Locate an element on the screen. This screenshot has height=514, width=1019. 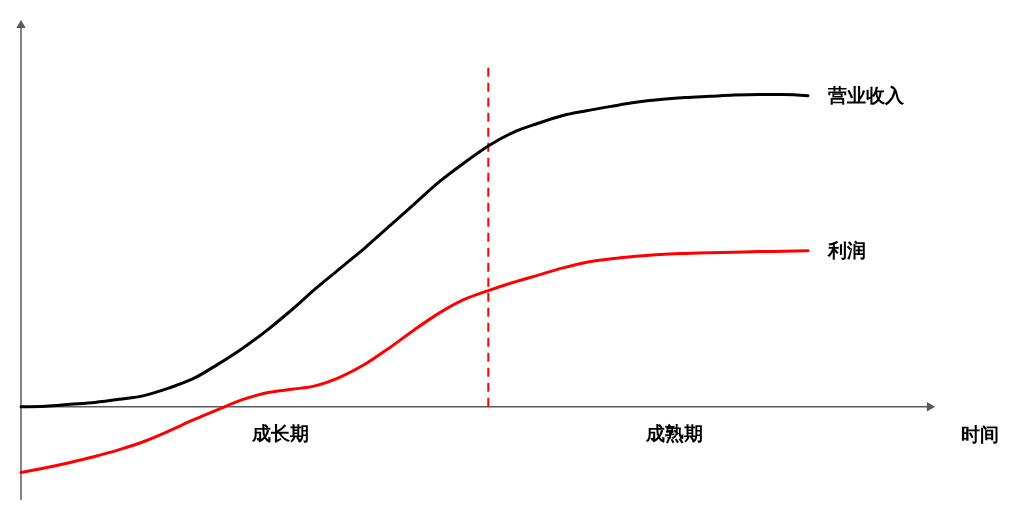
x-axis-title: 时间 is located at coordinates (980, 433).